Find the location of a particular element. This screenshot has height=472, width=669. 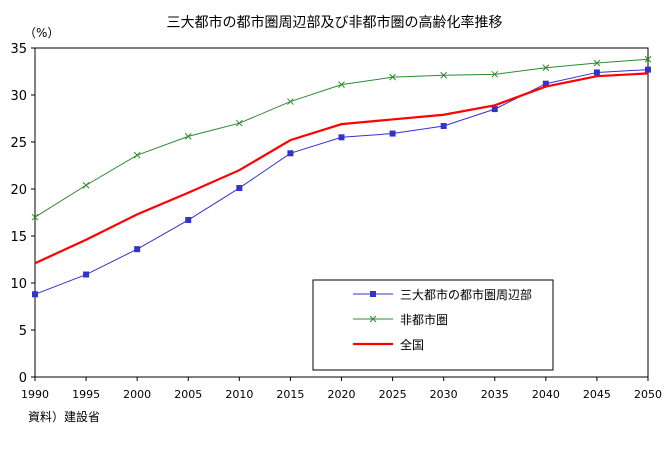

y-tick-label: 10 is located at coordinates (18, 284).